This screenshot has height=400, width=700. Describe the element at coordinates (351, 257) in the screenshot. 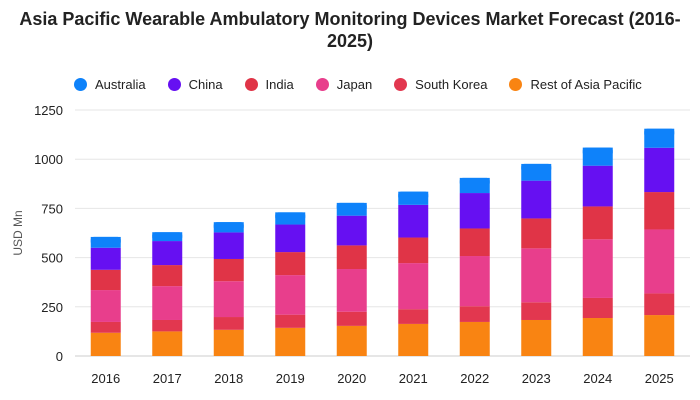

I see `bar-india-2020` at that location.